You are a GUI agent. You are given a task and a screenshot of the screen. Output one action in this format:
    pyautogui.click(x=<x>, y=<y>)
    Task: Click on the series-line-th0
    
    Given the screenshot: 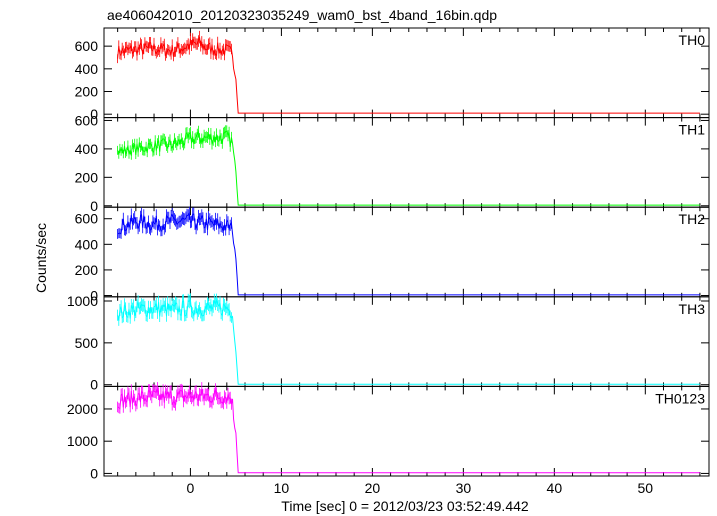 What is the action you would take?
    pyautogui.click(x=408, y=75)
    